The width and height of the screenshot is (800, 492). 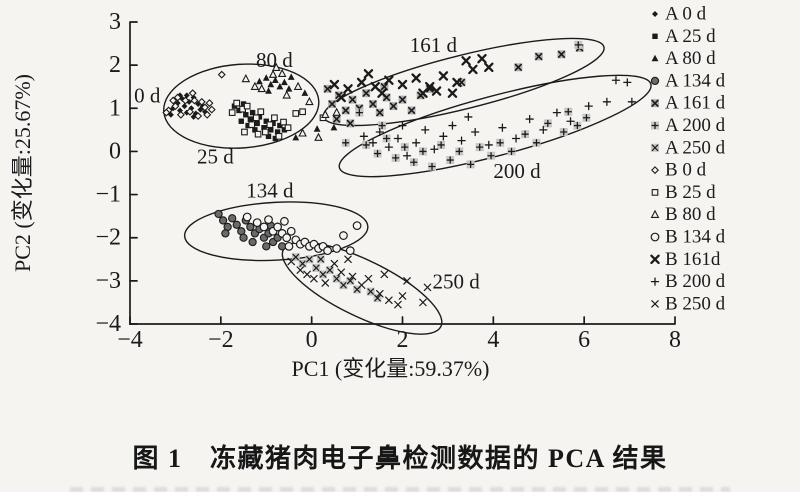 What do you see at coordinates (695, 80) in the screenshot?
I see `legend-label: A 134 d` at bounding box center [695, 80].